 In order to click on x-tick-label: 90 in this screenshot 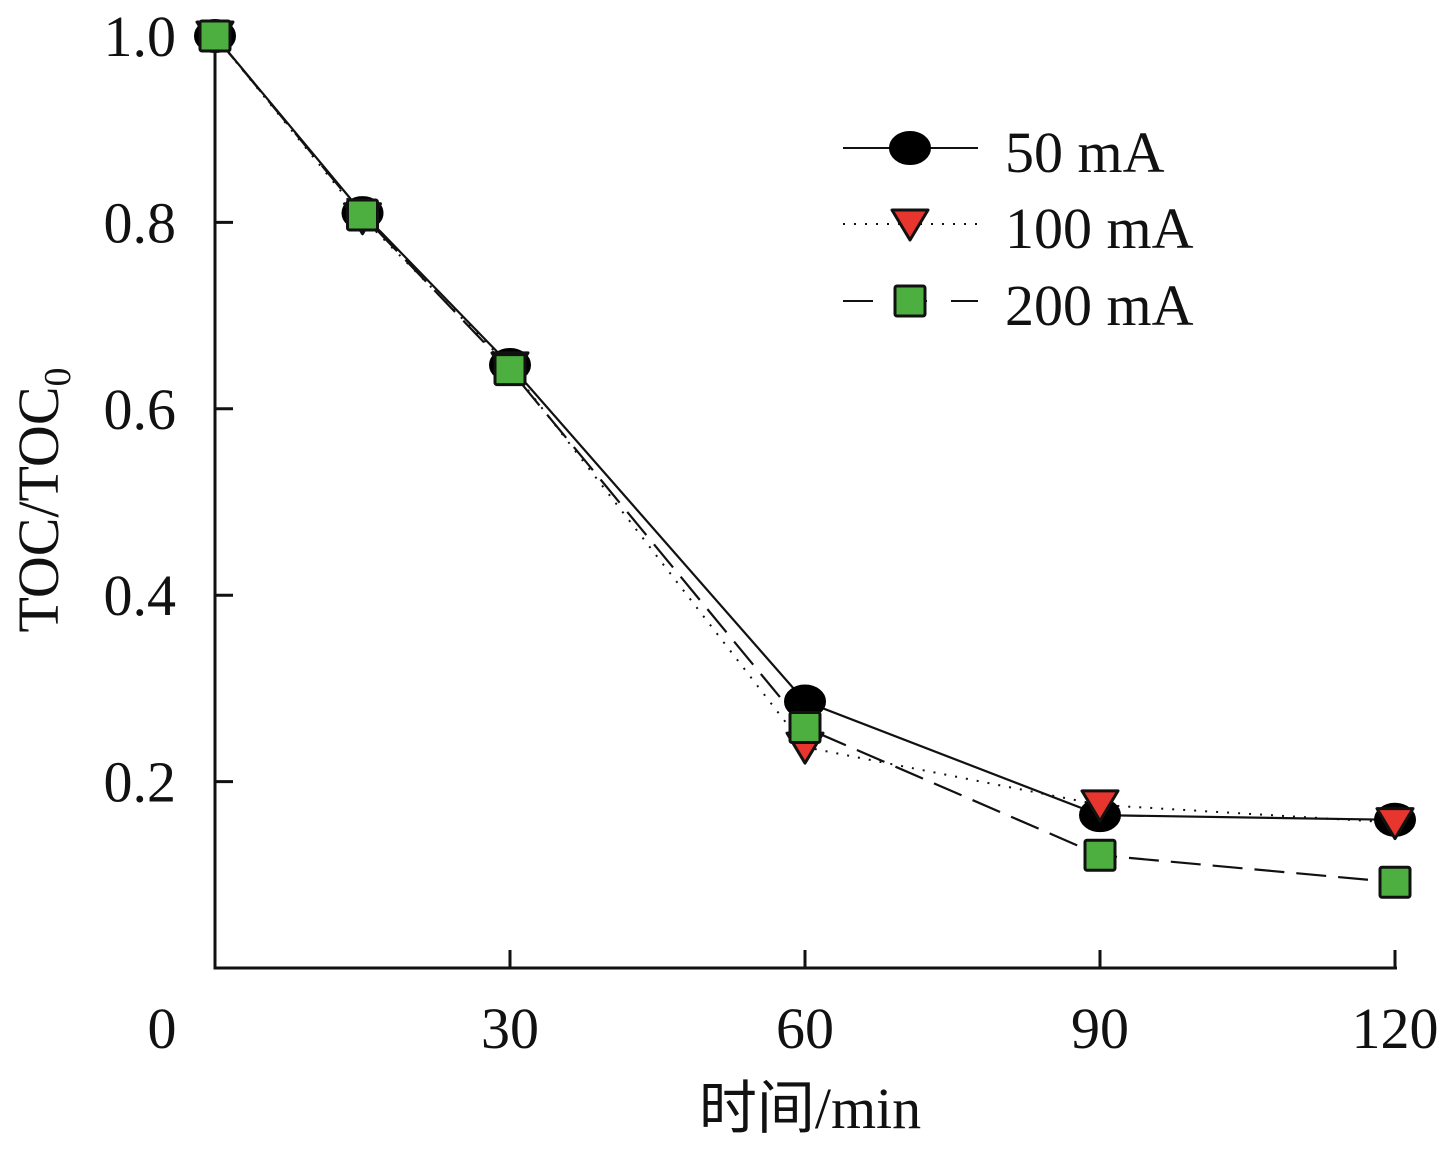, I will do `click(1100, 1028)`.